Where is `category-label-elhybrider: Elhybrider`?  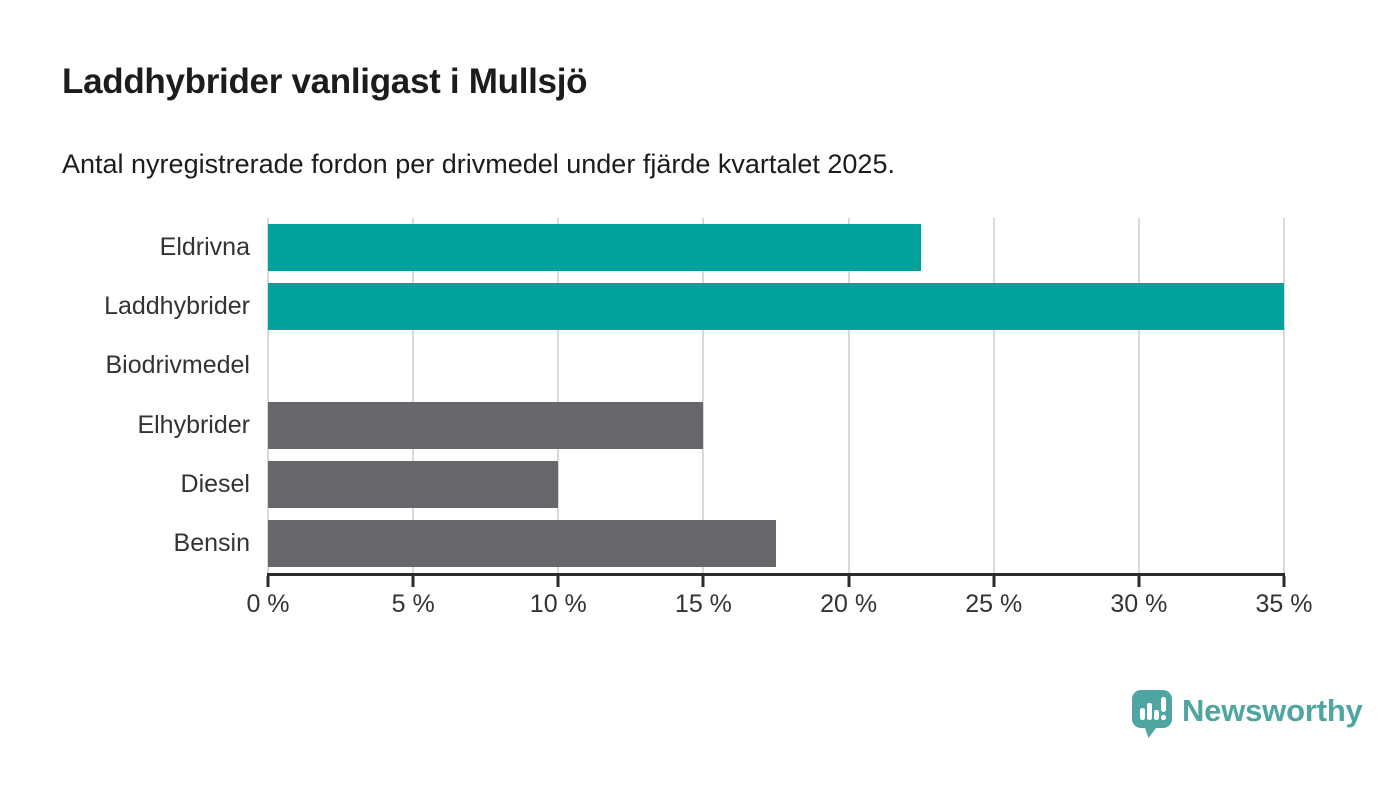
category-label-elhybrider: Elhybrider is located at coordinates (193, 424).